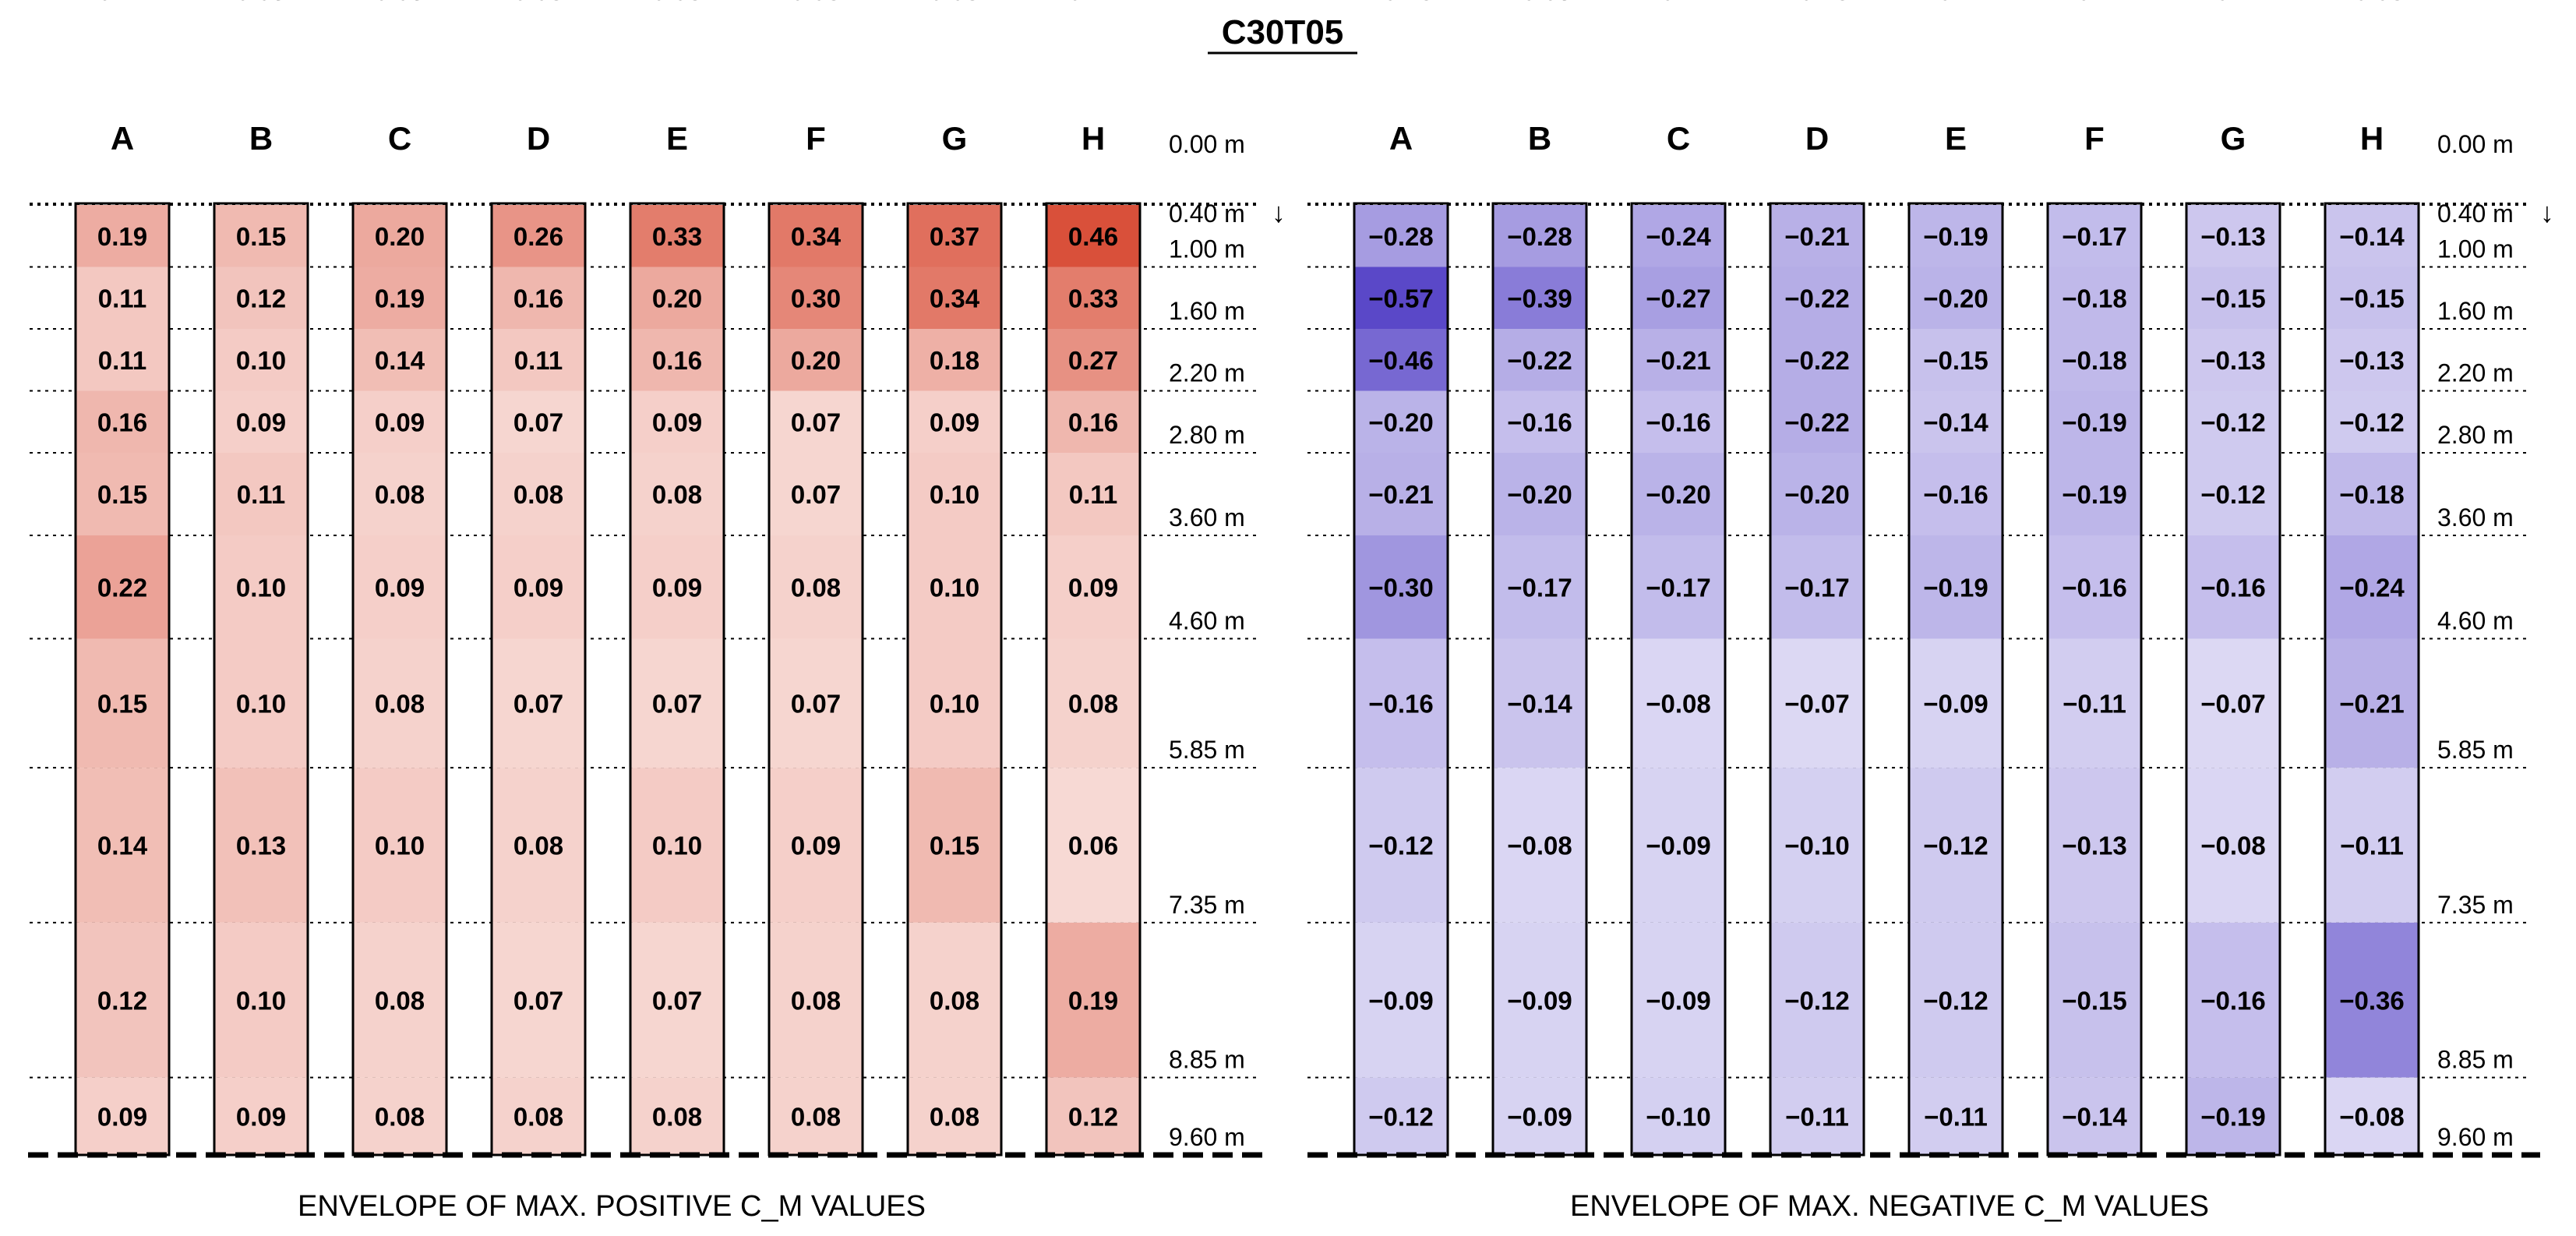  I want to click on cell-value-label: −0.11, so click(1817, 1116).